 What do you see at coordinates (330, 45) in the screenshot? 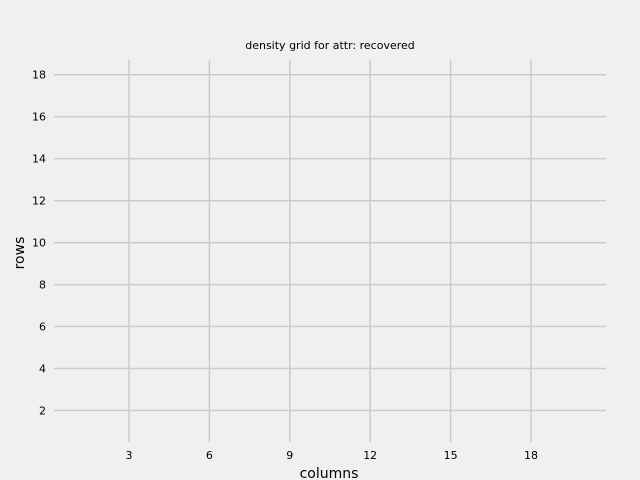
I see `chart-title: density grid for attr: recovered` at bounding box center [330, 45].